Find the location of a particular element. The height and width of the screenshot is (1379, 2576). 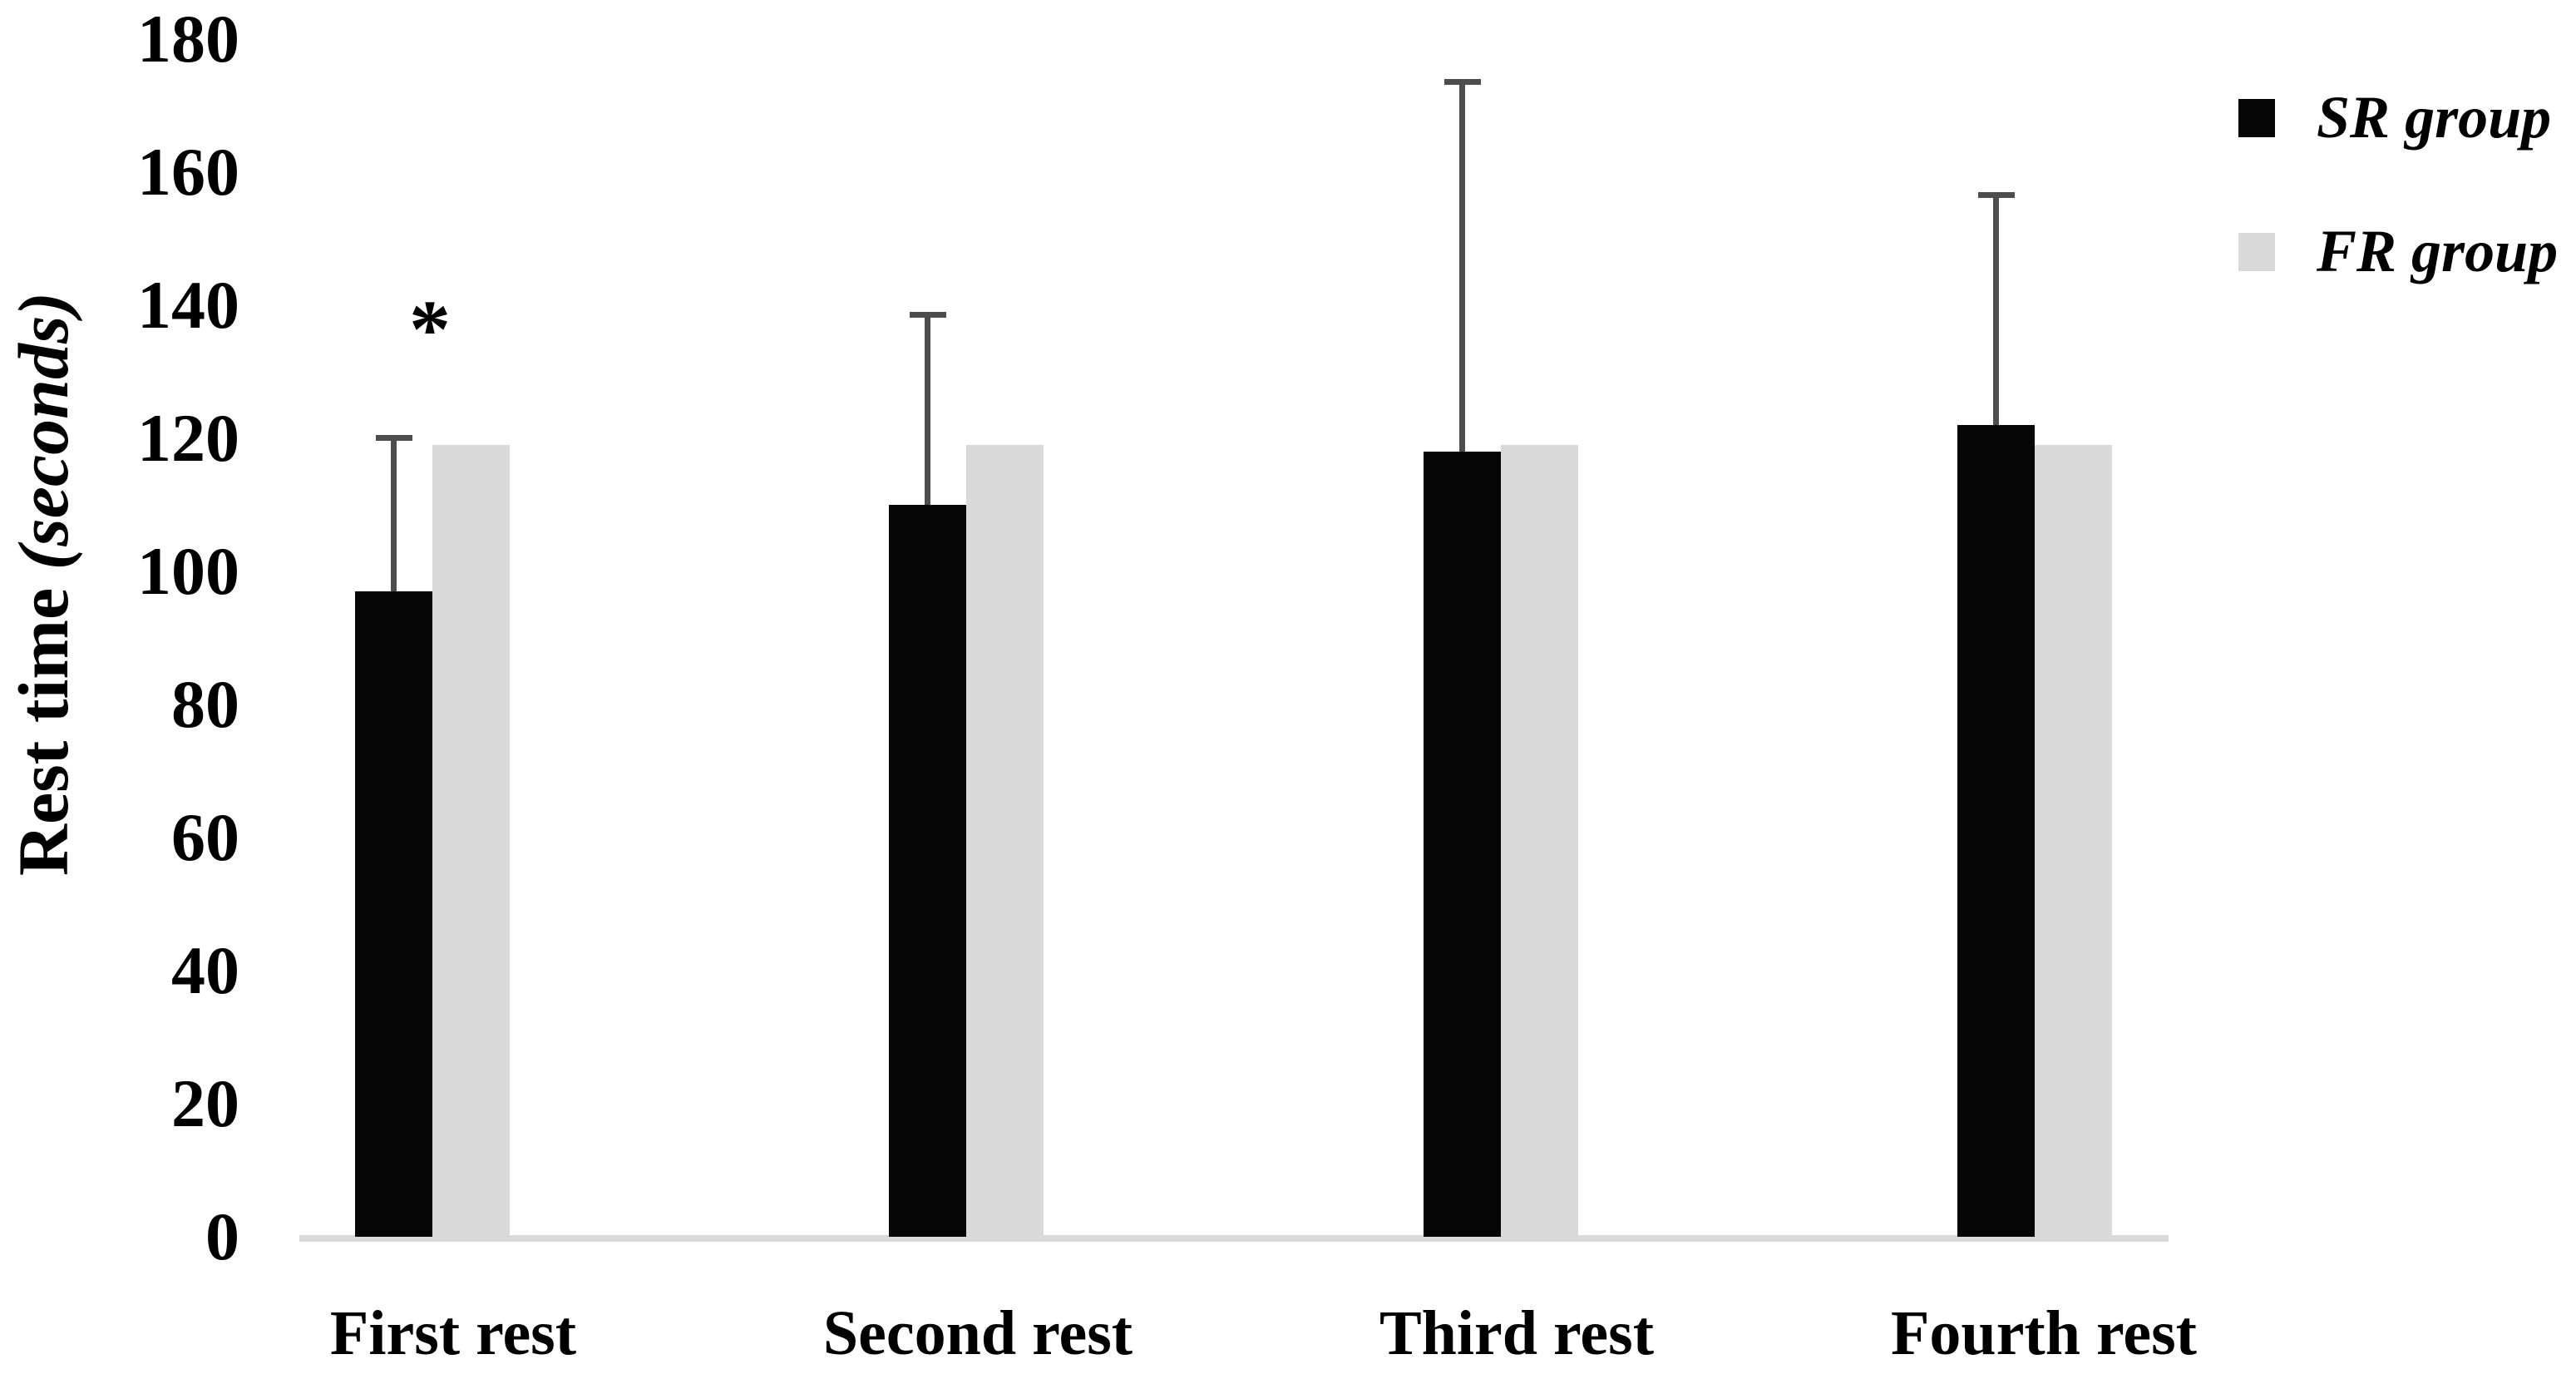

y-tick-label: 0 is located at coordinates (222, 1236).